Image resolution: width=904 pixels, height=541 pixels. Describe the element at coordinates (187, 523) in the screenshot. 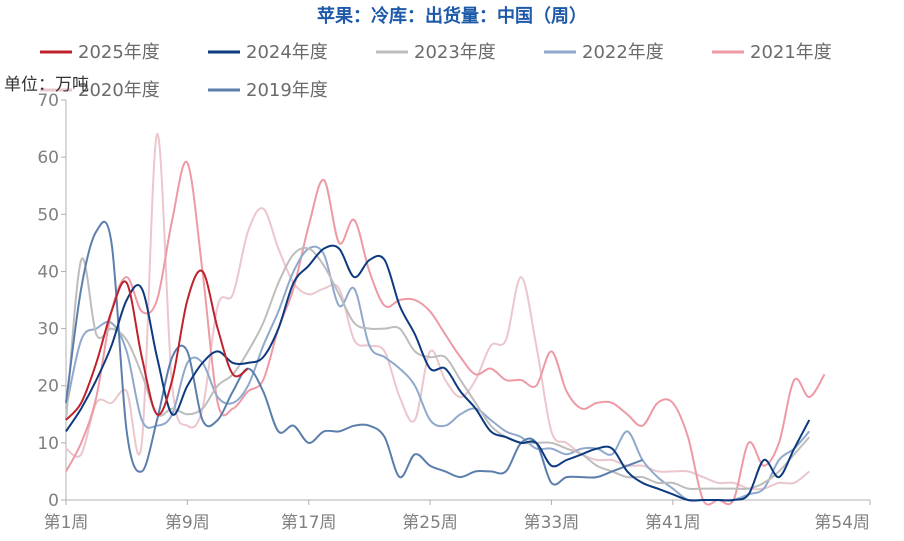

I see `x-tick-label: 第9周` at that location.